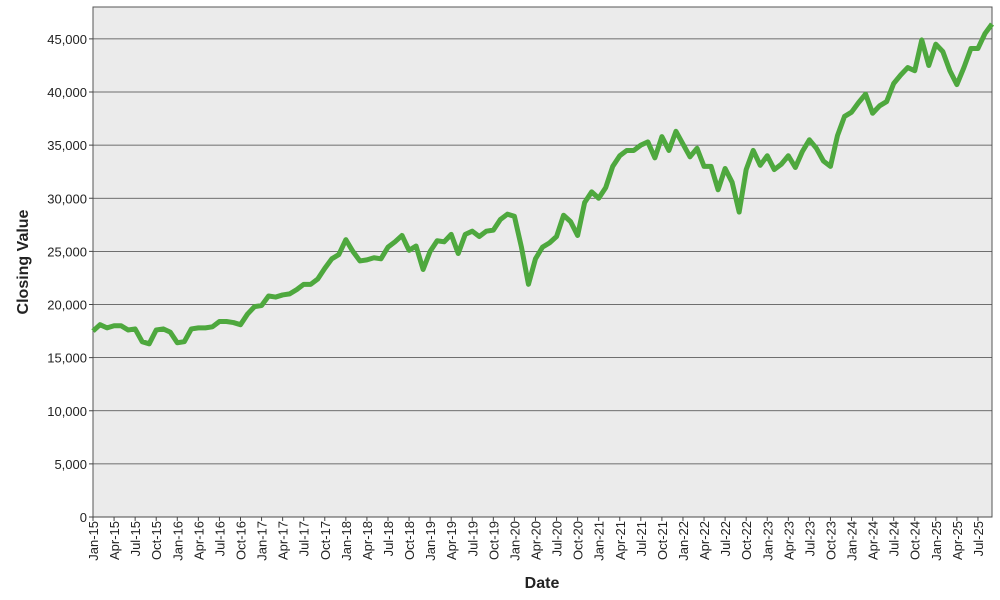 The width and height of the screenshot is (1000, 600). Describe the element at coordinates (936, 541) in the screenshot. I see `x-tick-label: Jan-25` at that location.